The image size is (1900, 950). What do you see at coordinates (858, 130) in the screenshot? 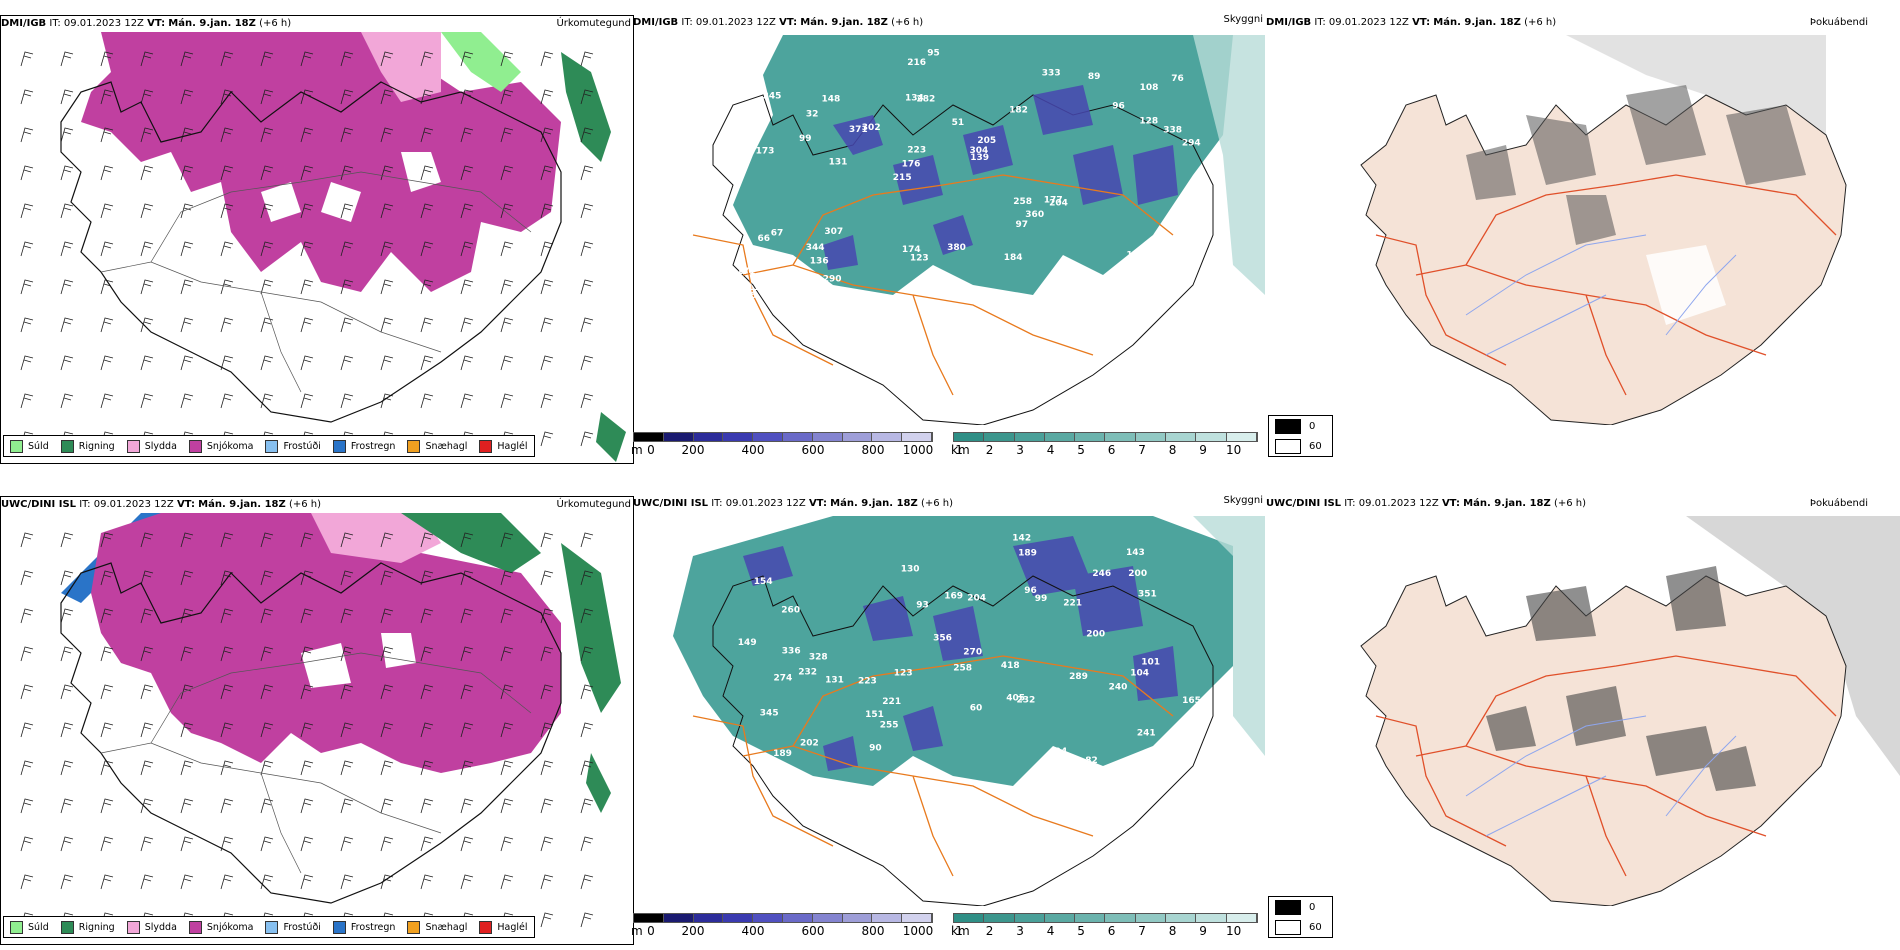
I see `cloud-number: 371` at bounding box center [858, 130].